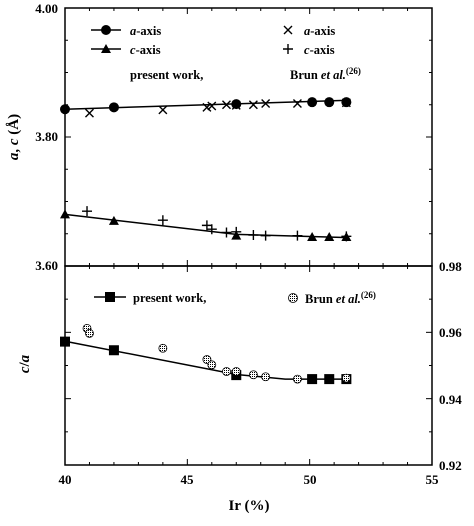 The image size is (474, 526). What do you see at coordinates (249, 506) in the screenshot?
I see `x-axis-title: Ir (%)` at bounding box center [249, 506].